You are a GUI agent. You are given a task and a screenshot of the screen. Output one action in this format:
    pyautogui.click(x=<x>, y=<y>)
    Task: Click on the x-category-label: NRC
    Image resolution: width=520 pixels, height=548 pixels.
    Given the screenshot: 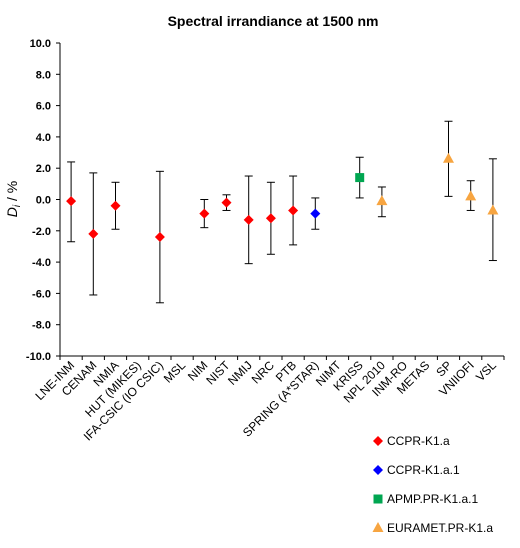 What is the action you would take?
    pyautogui.click(x=263, y=372)
    